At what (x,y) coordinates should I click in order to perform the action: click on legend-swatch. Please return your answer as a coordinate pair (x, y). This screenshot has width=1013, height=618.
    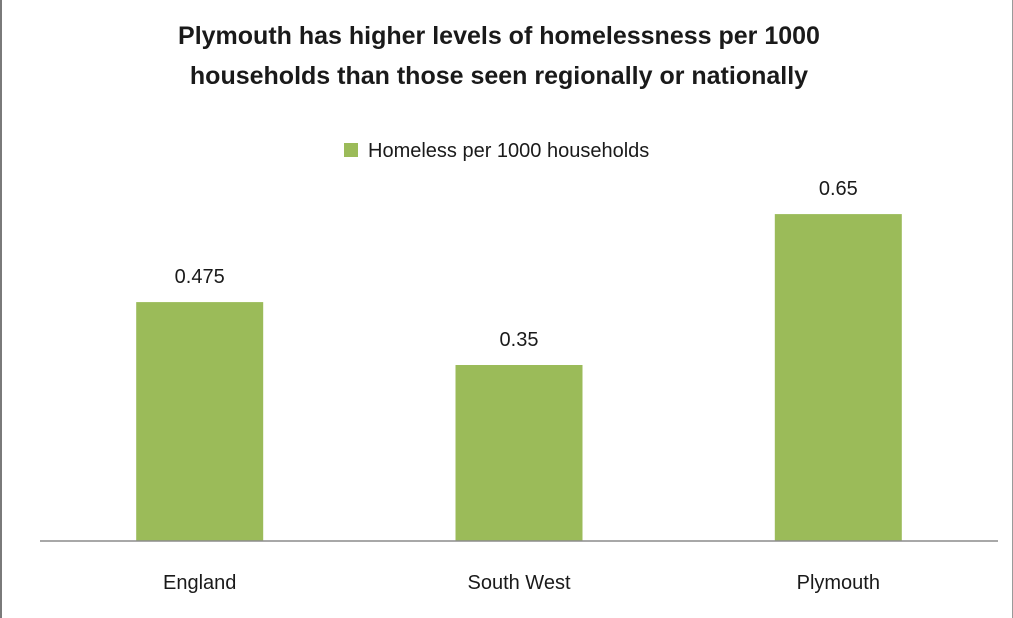
    Looking at the image, I should click on (351, 150).